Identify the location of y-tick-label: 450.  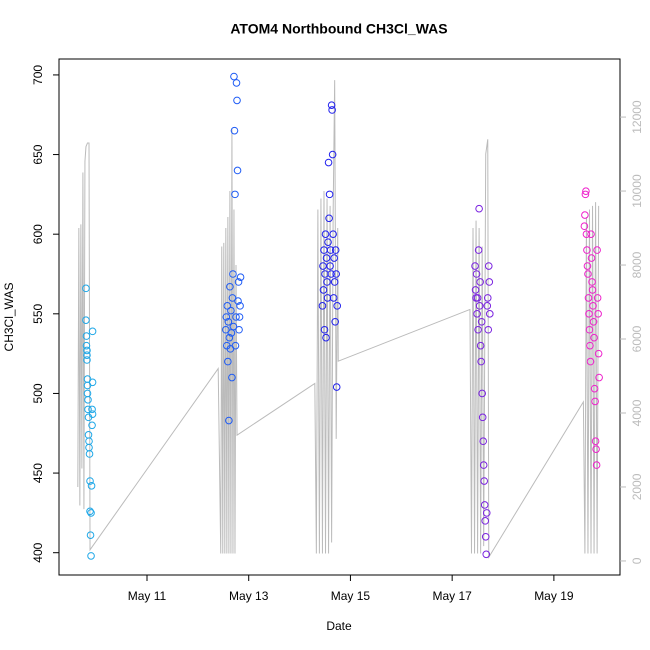
(38, 473).